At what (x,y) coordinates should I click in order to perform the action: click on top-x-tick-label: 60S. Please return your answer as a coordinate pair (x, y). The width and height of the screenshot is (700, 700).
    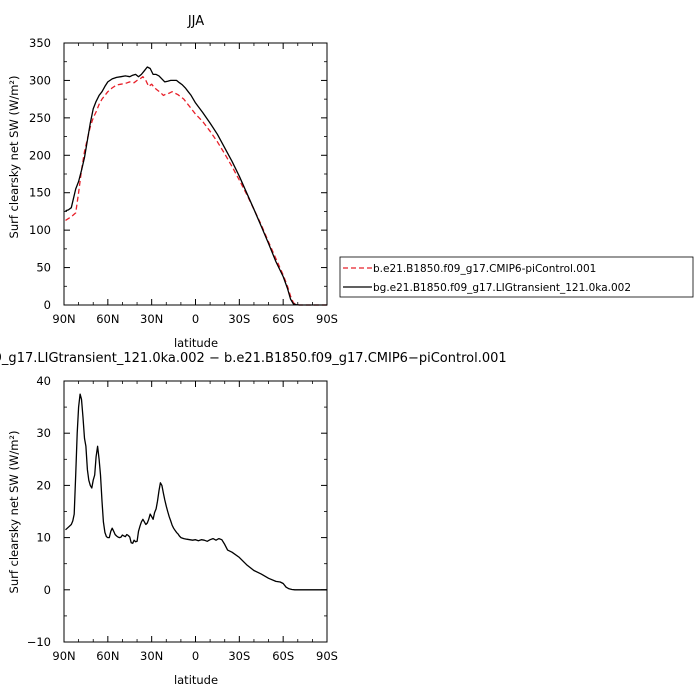
    Looking at the image, I should click on (283, 319).